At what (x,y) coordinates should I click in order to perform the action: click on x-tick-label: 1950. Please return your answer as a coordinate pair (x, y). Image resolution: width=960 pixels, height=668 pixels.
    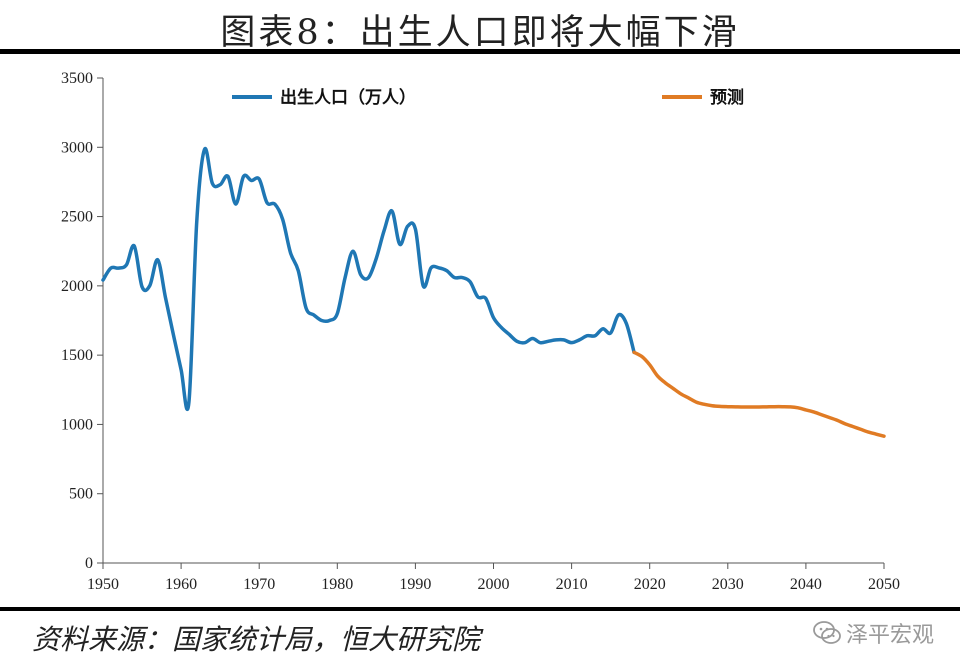
    Looking at the image, I should click on (103, 584).